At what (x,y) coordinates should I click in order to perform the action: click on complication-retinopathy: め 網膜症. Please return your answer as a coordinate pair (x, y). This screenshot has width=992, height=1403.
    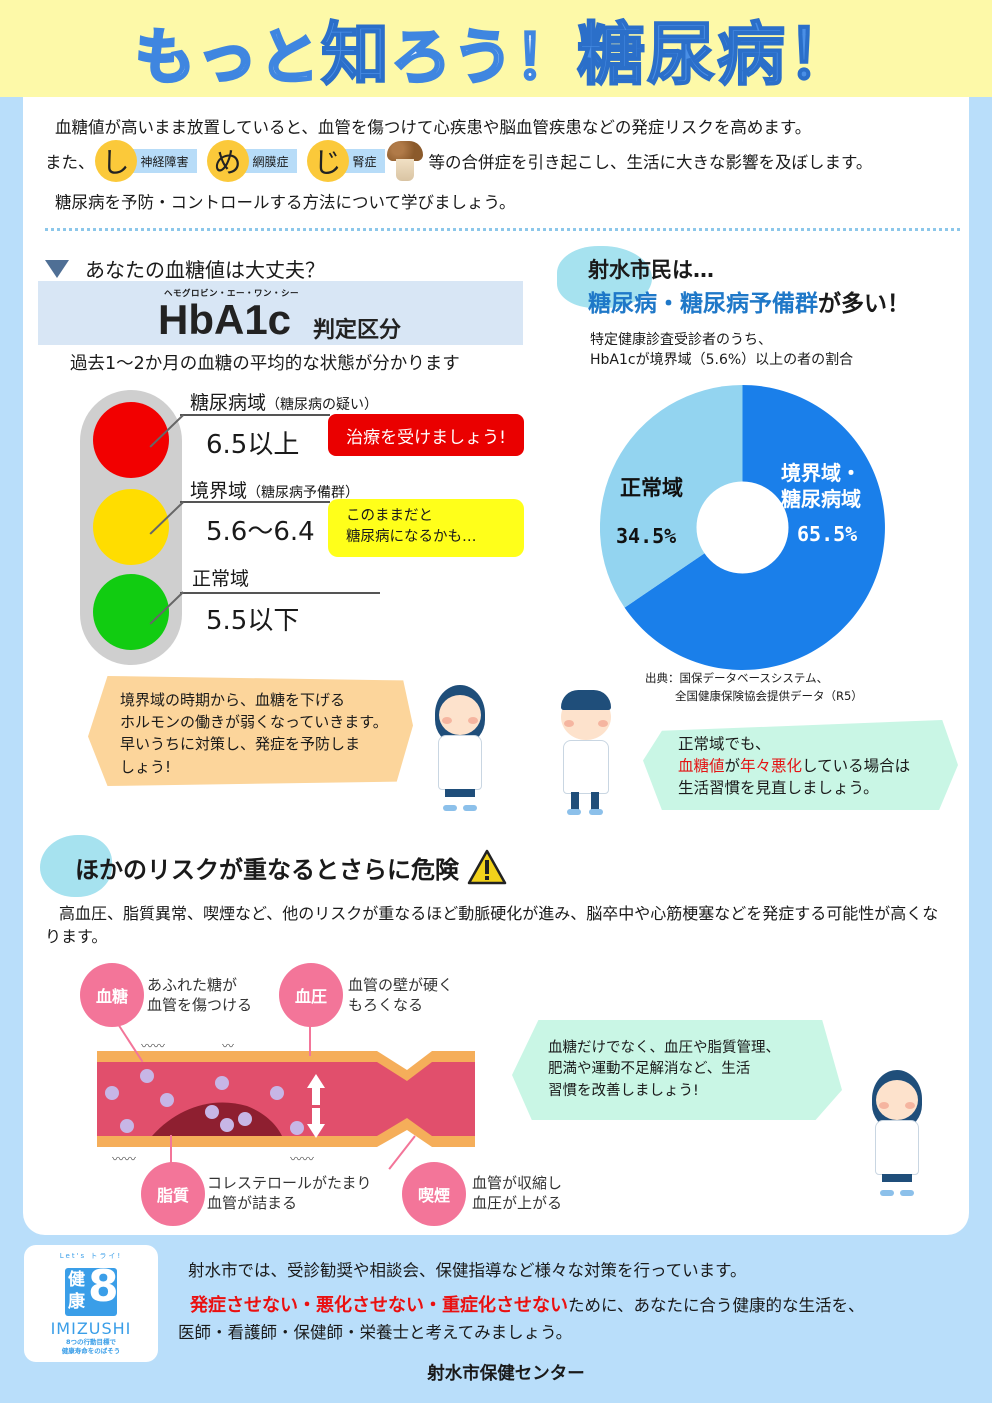
    Looking at the image, I should click on (251, 161).